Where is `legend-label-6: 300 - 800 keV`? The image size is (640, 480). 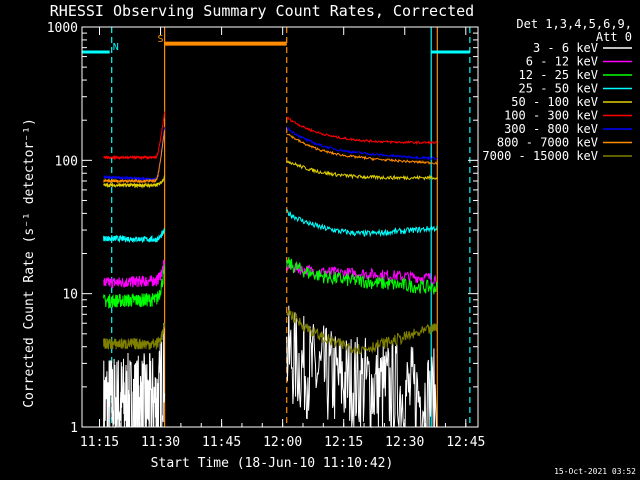 legend-label-6: 300 - 800 keV is located at coordinates (551, 129).